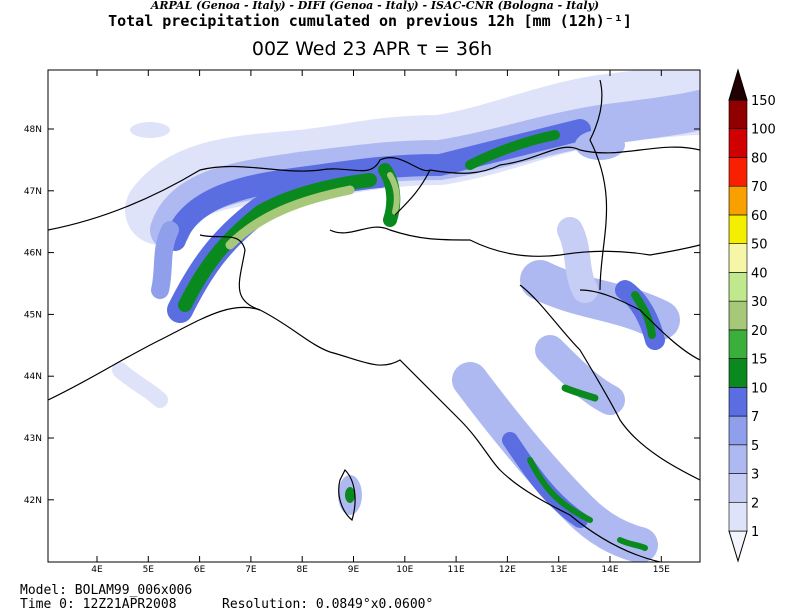  I want to click on colorbar-label: 80, so click(759, 158).